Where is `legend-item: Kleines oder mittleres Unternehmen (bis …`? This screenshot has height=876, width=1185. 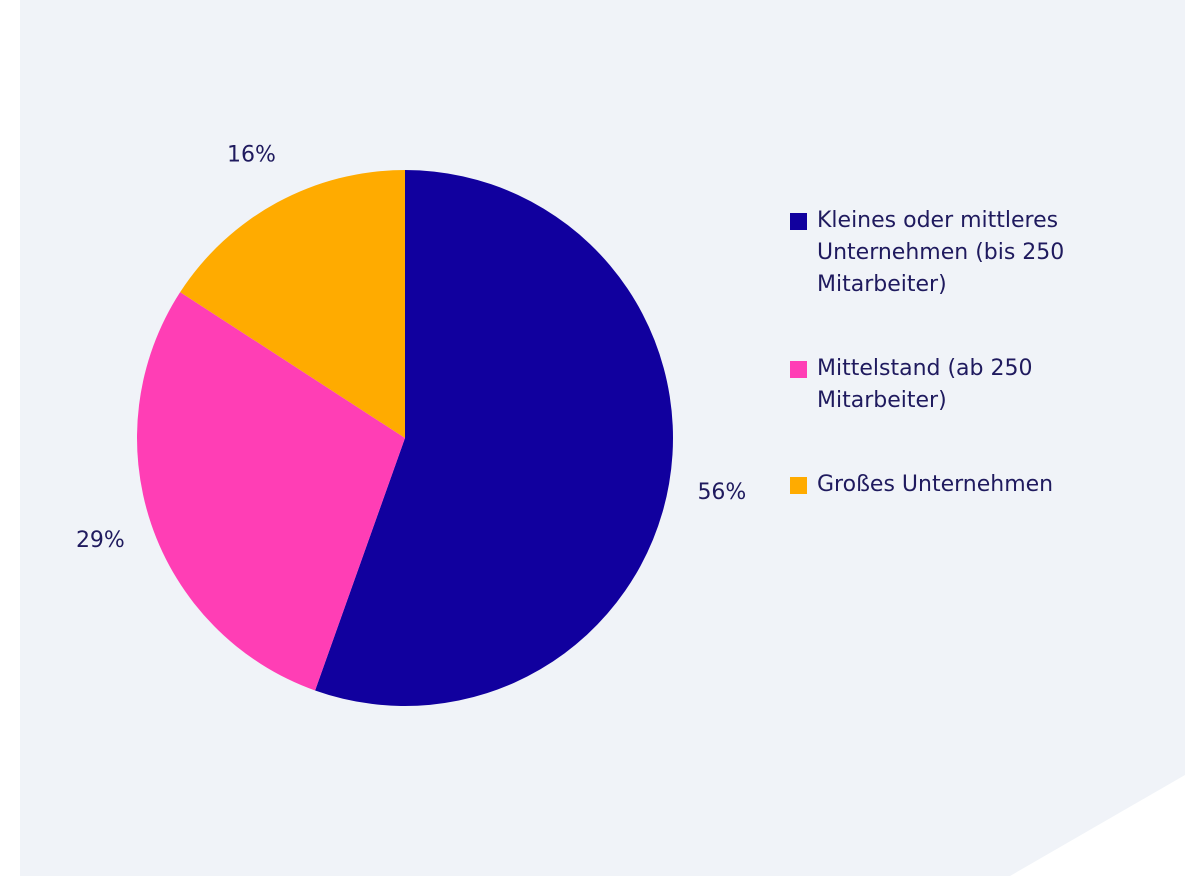
legend-item: Kleines oder mittleres Unternehmen (bis … is located at coordinates (955, 253).